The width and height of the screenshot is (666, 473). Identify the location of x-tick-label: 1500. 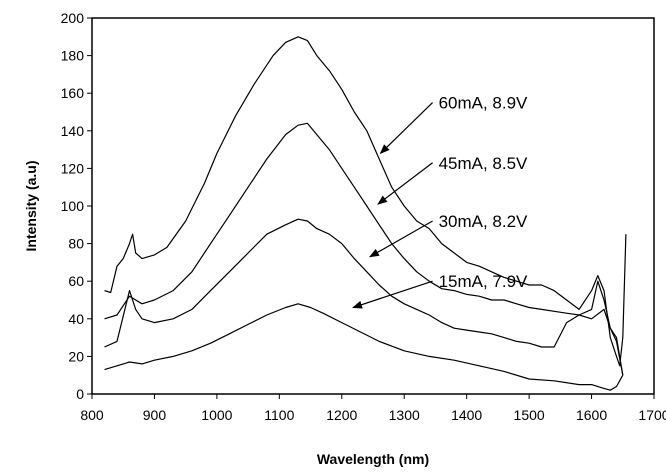
(529, 415).